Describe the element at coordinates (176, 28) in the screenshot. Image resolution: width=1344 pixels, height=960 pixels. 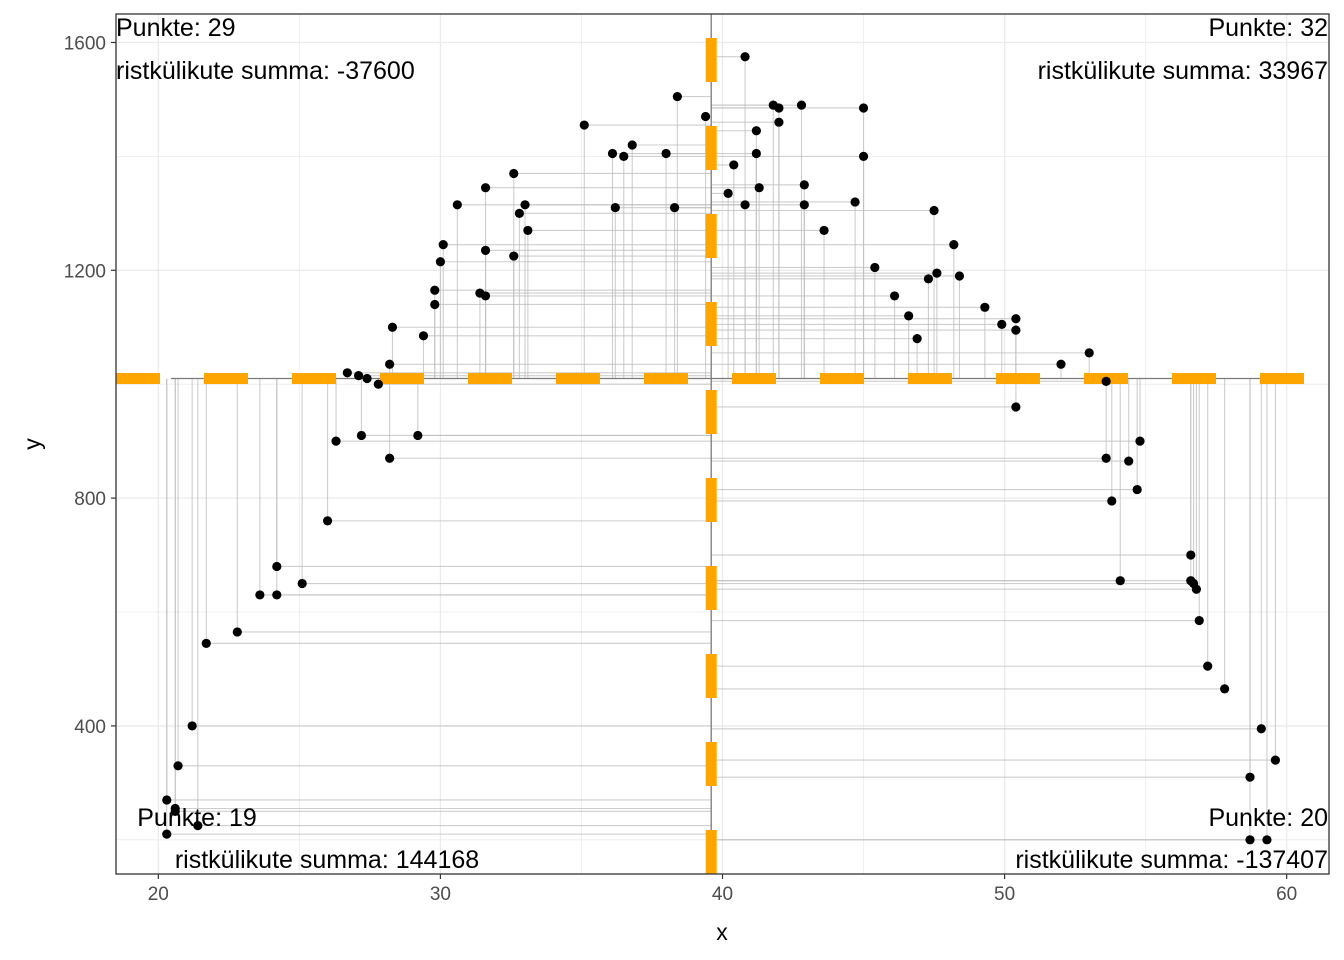
I see `top-left-count: Punkte: 29` at that location.